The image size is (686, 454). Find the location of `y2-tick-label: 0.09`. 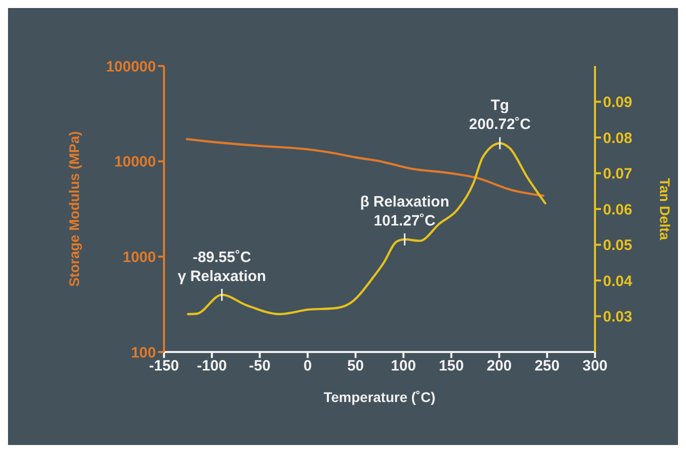

y2-tick-label: 0.09 is located at coordinates (617, 103).